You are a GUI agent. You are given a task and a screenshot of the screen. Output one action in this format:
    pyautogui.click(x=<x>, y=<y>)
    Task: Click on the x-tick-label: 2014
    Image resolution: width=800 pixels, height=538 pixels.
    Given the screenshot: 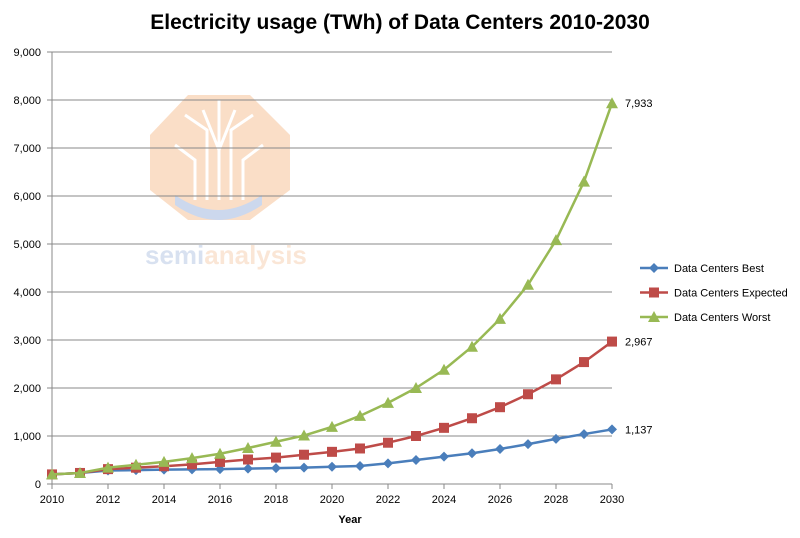 What is the action you would take?
    pyautogui.click(x=164, y=500)
    